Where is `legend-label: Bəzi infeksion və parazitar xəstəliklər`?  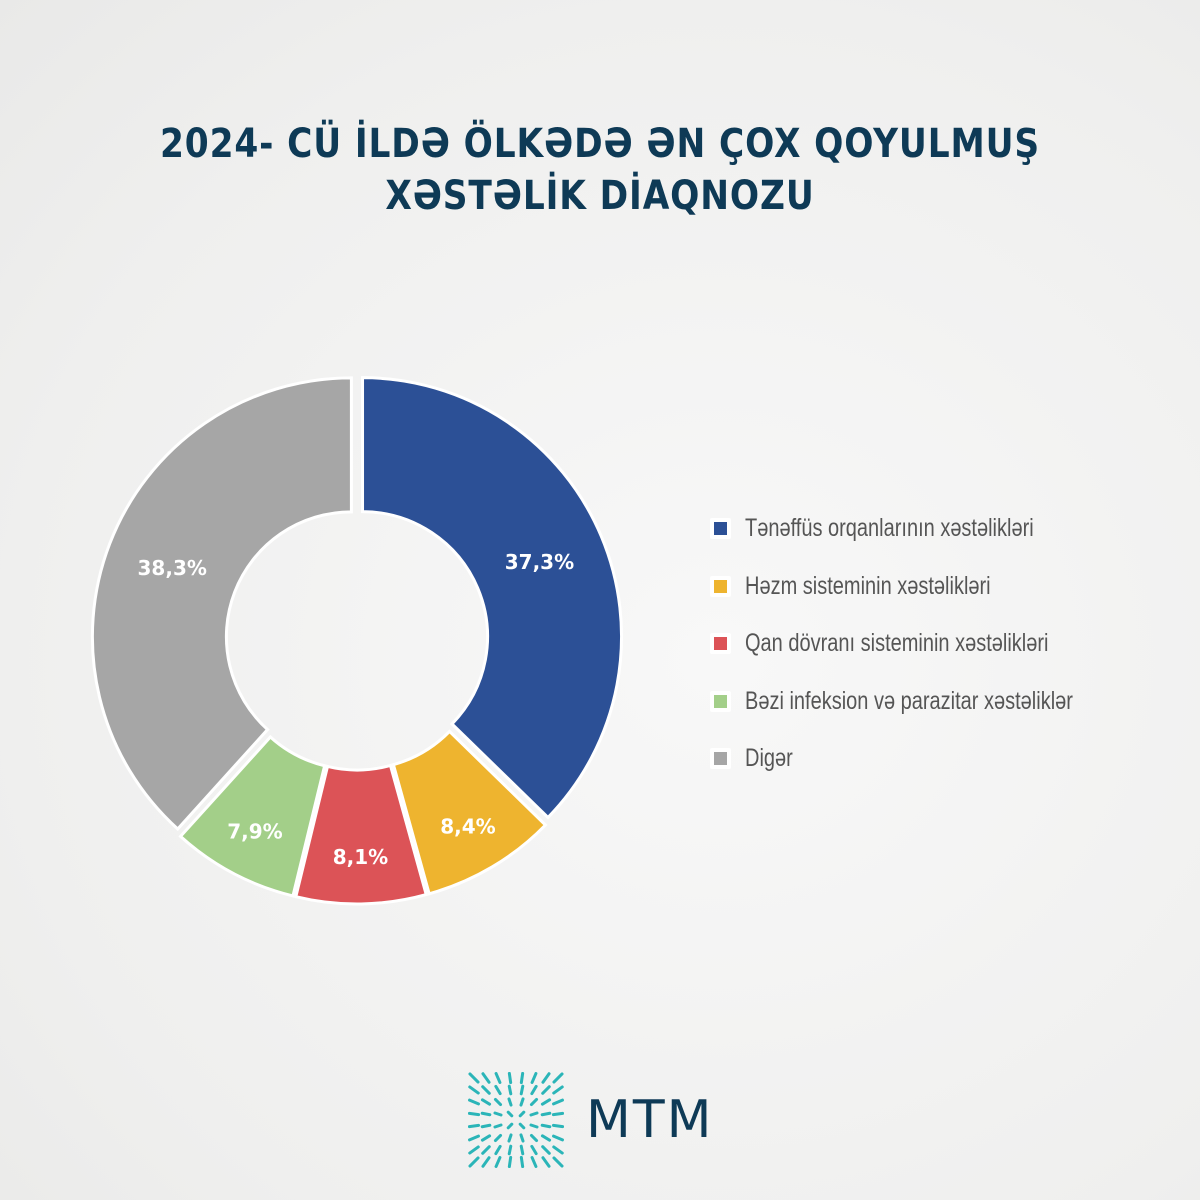 legend-label: Bəzi infeksion və parazitar xəstəliklər is located at coordinates (909, 700).